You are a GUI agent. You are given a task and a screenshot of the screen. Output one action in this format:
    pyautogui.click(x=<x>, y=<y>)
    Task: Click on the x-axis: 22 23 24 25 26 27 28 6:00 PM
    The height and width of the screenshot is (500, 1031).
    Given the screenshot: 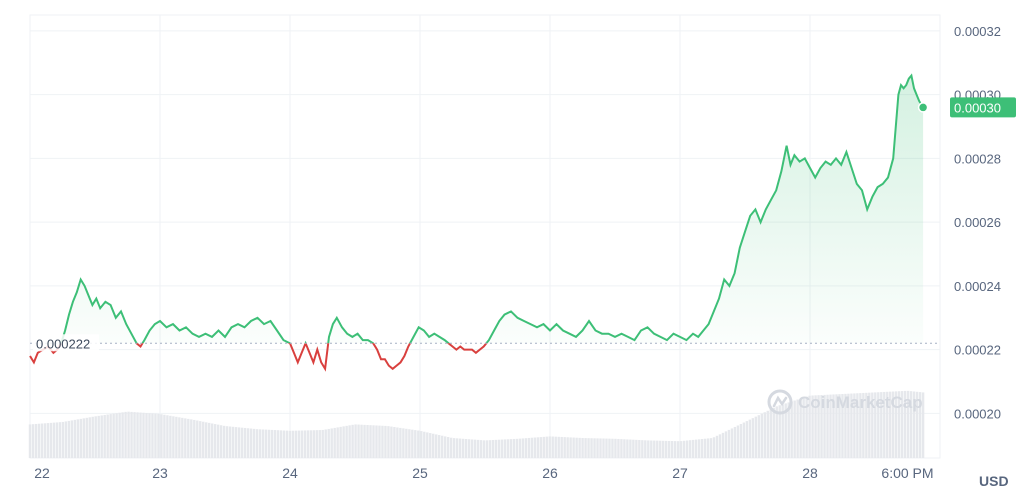 What is the action you would take?
    pyautogui.click(x=483, y=473)
    